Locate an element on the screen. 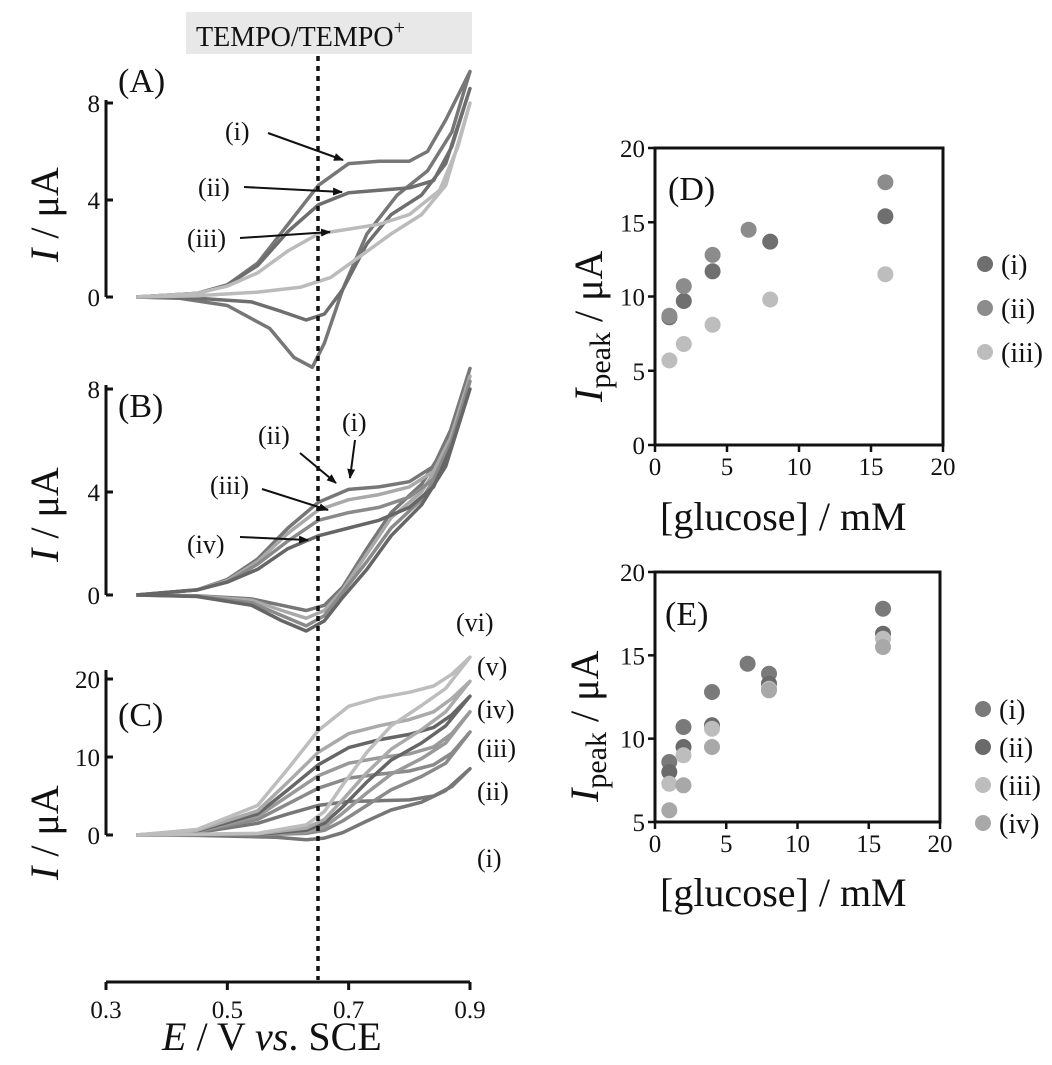 The height and width of the screenshot is (1065, 1052). panel-c-curves is located at coordinates (304, 748).